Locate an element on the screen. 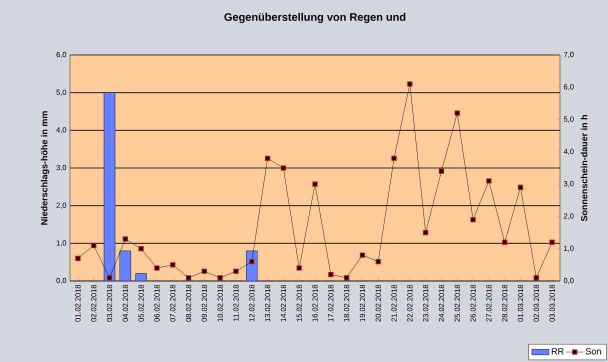 The height and width of the screenshot is (362, 608). chart-title: Gegenüberstellung von Regen und is located at coordinates (315, 18).